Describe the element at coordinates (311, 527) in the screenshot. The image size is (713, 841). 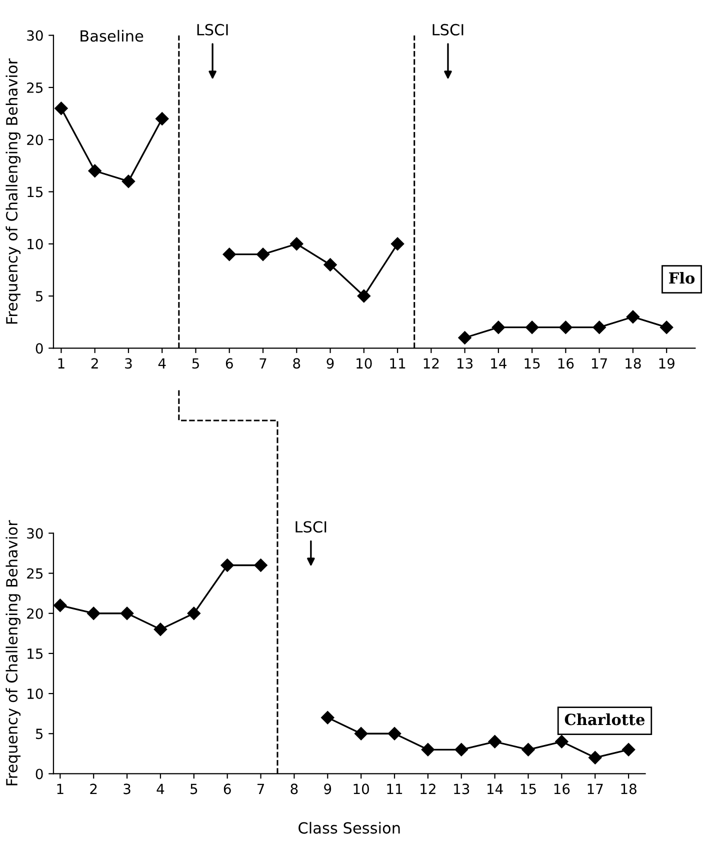
I see `text: LSCI` at that location.